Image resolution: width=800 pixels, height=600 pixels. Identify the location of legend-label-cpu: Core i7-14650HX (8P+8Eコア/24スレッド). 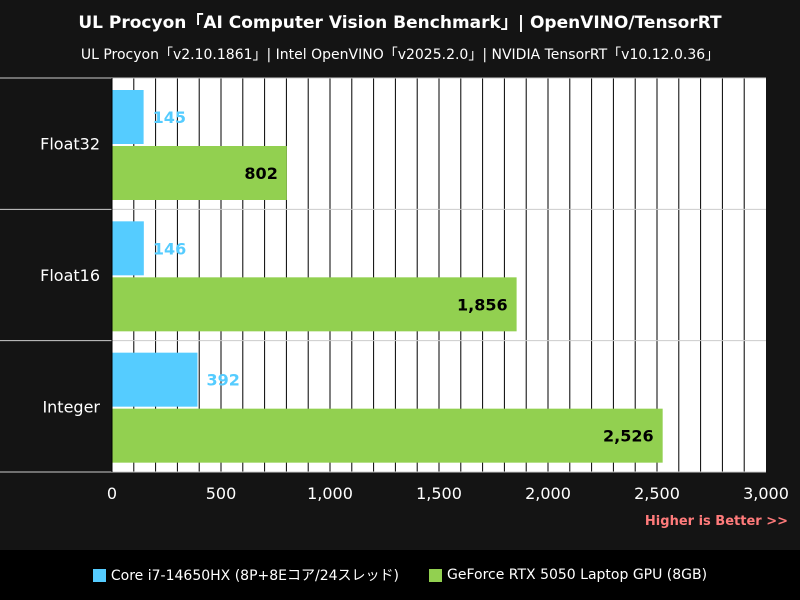
(254, 576).